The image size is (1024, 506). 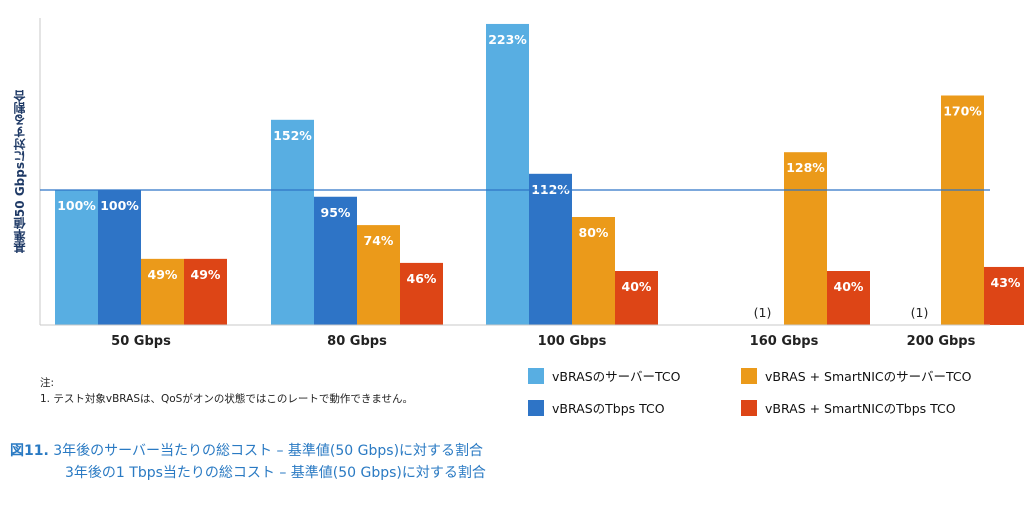 I want to click on legend-item-server-tco: vBRASのサーバーTCO, so click(x=604, y=375).